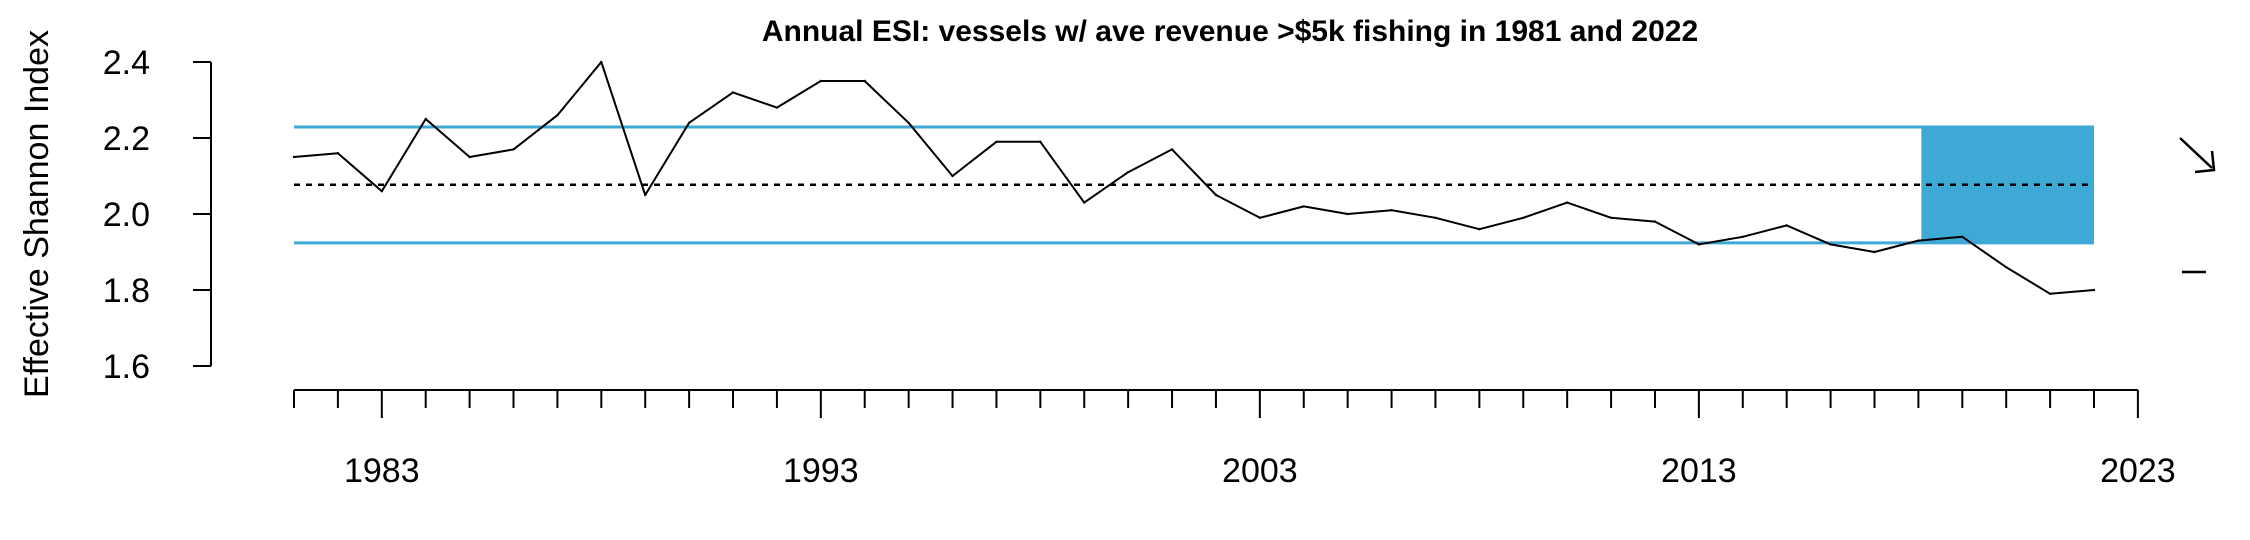 The image size is (2250, 540). I want to click on recent-period-highlight, so click(2007, 184).